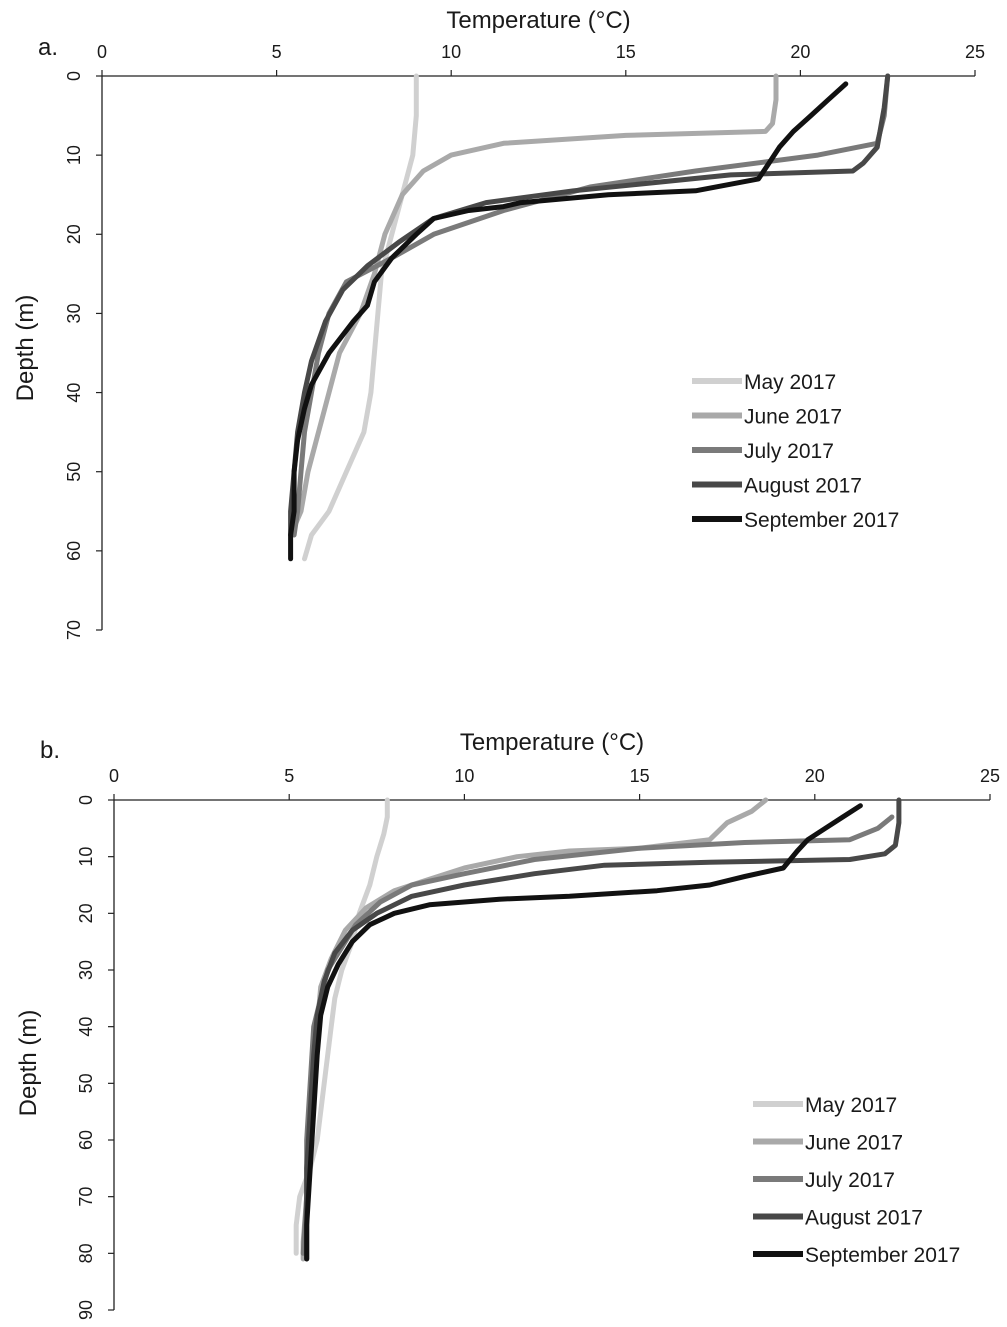 Image resolution: width=1007 pixels, height=1327 pixels. I want to click on panel-label: a., so click(48, 47).